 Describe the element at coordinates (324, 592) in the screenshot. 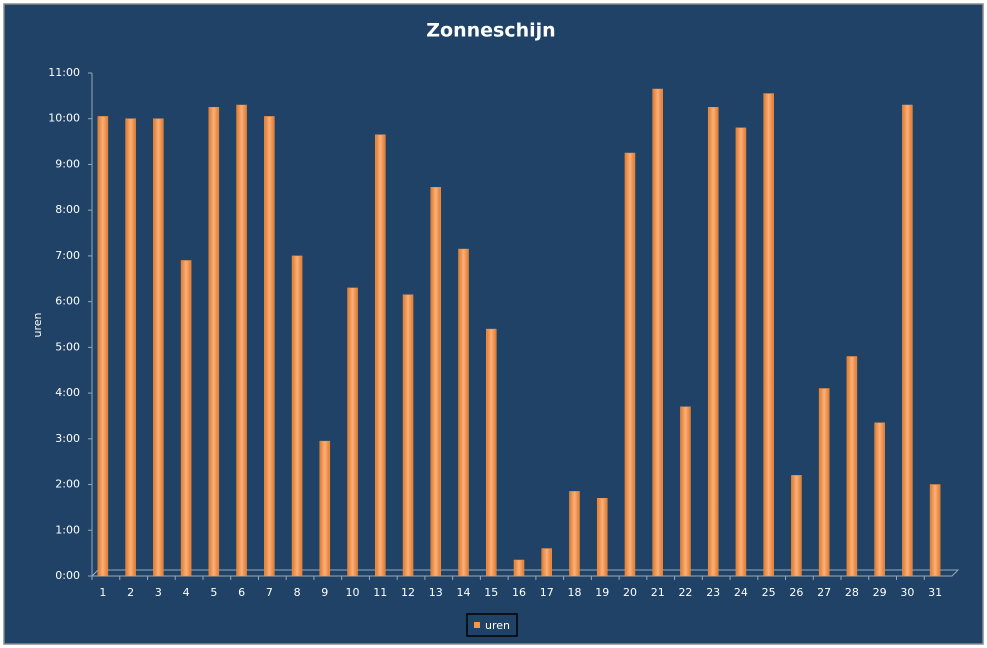

I see `x-tick-label: 9` at that location.